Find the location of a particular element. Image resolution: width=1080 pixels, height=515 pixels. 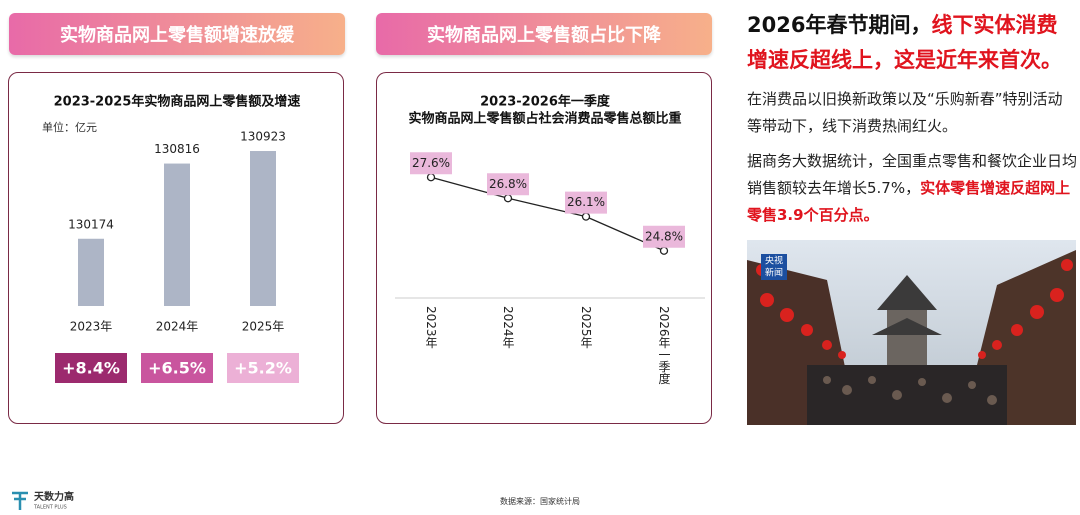

section-header: 实物商品网上零售额占比下降 is located at coordinates (544, 34).